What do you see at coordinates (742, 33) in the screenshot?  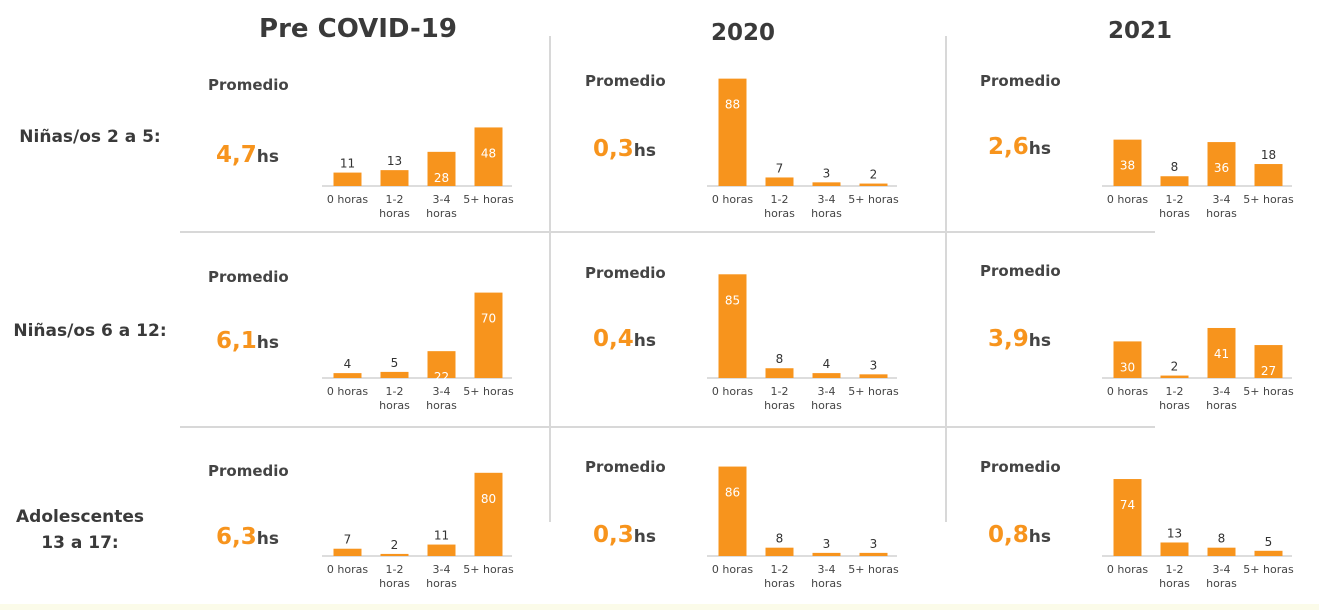 I see `column-title-2020: 2020` at bounding box center [742, 33].